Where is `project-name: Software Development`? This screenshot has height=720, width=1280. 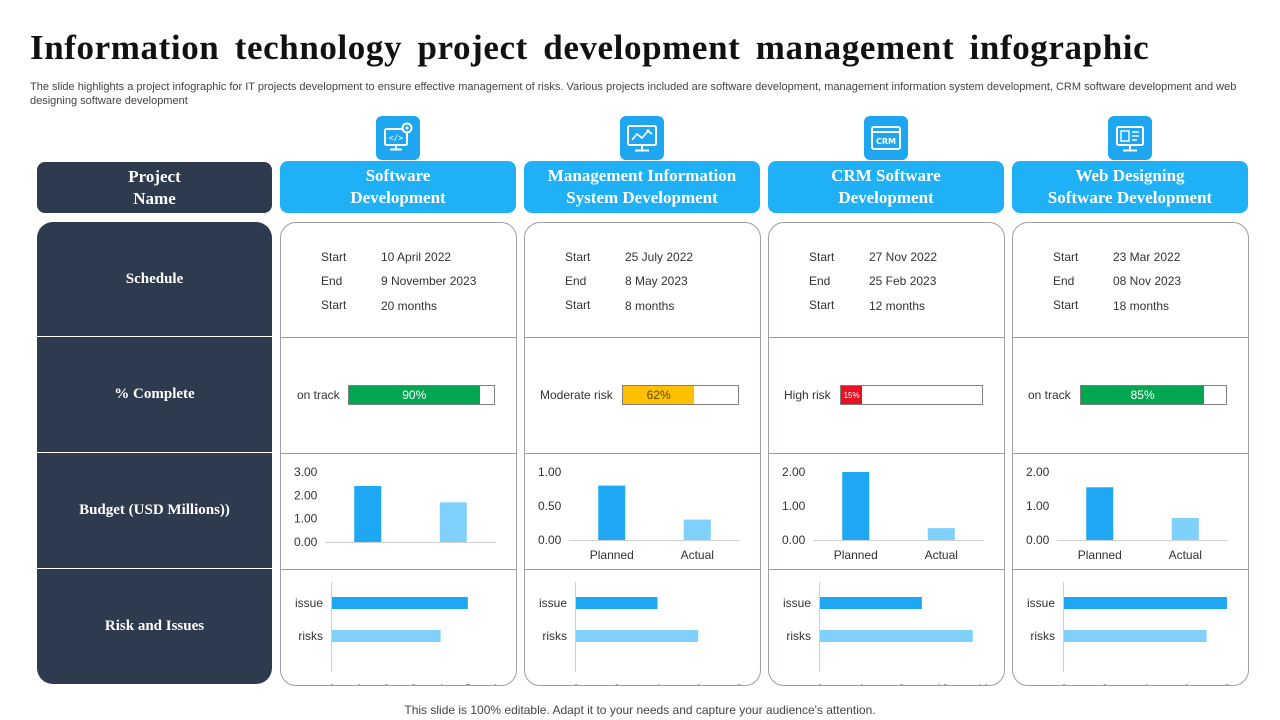
project-name: Software Development is located at coordinates (398, 186).